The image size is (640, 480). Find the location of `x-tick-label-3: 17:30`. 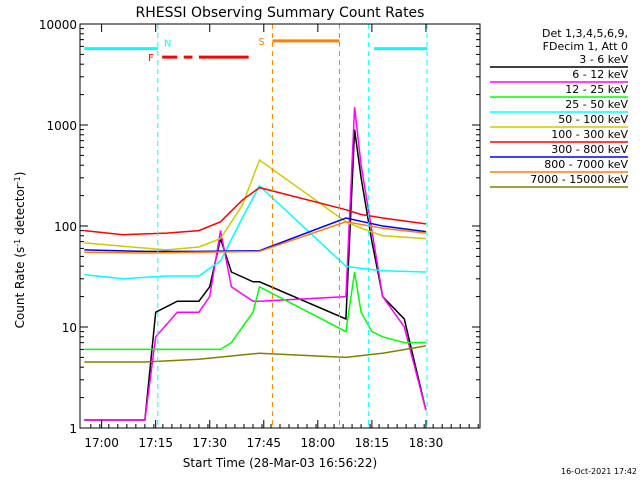

x-tick-label-3: 17:30 is located at coordinates (209, 443).